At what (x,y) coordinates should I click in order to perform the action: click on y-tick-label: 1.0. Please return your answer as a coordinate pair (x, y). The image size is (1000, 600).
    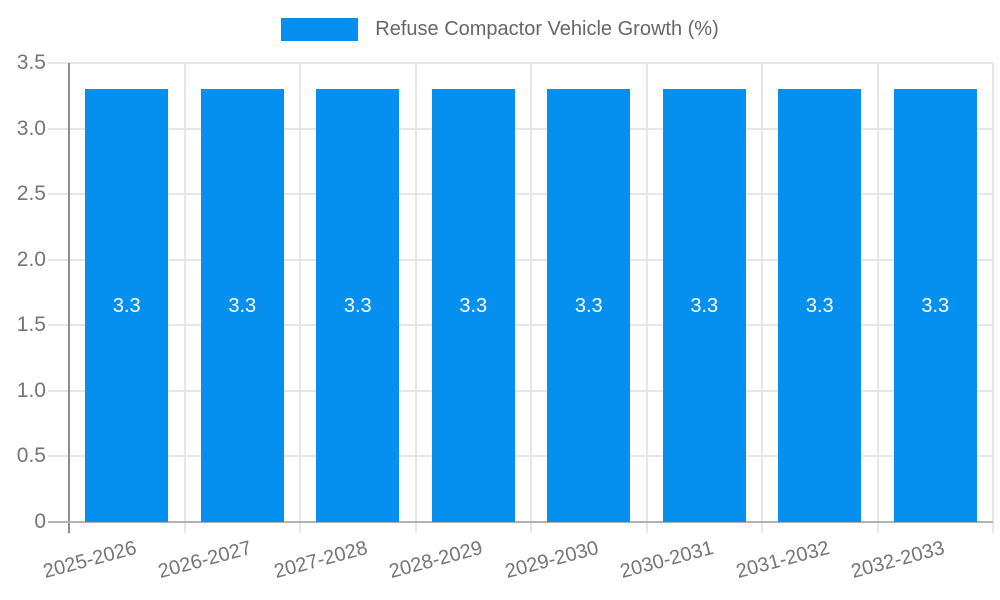
    Looking at the image, I should click on (31, 390).